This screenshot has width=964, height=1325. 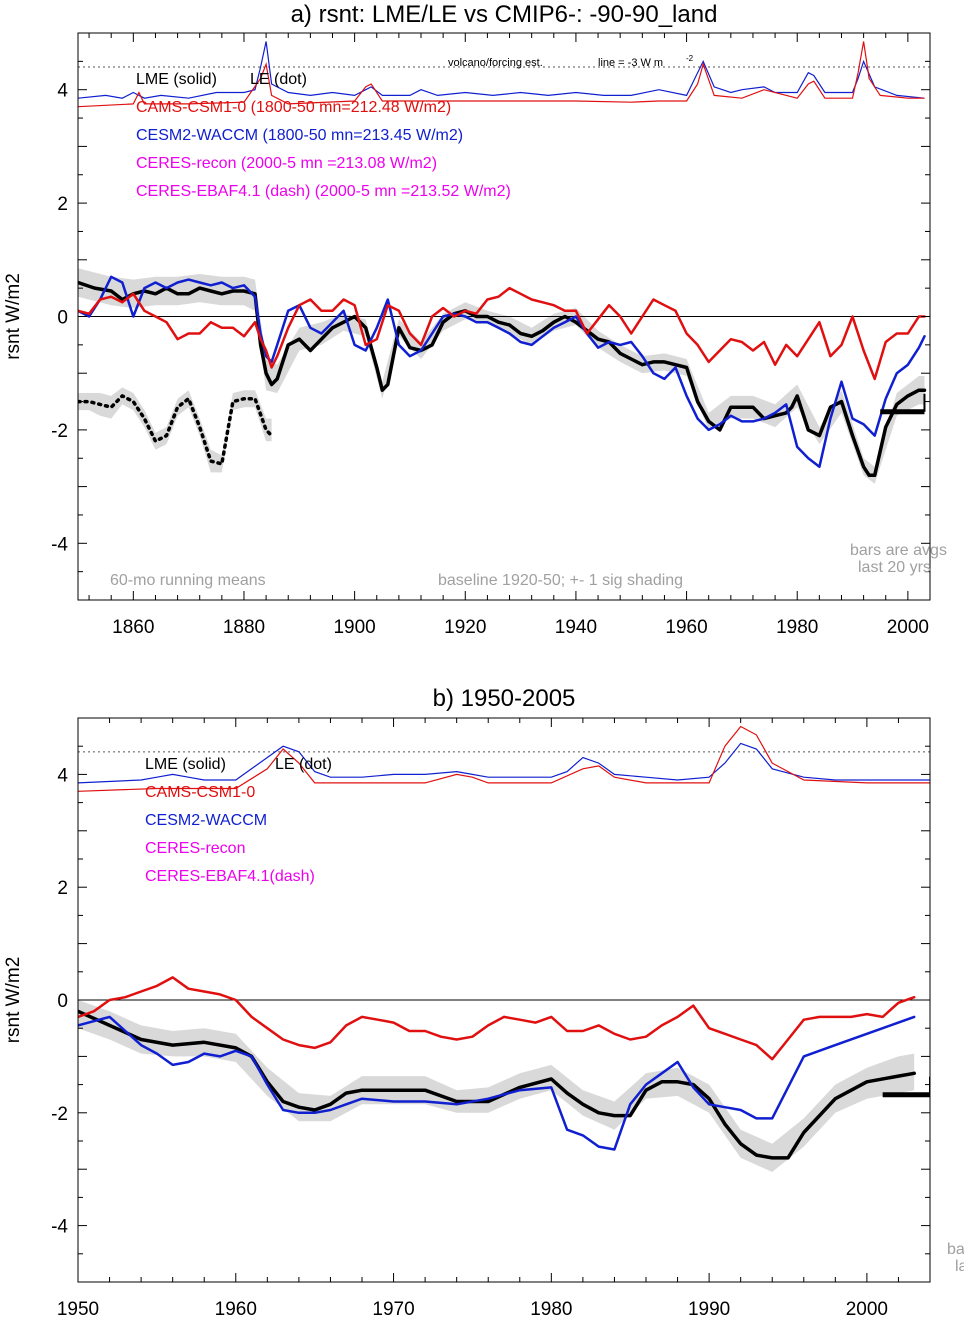 I want to click on x-tick-label: 1900, so click(x=354, y=627).